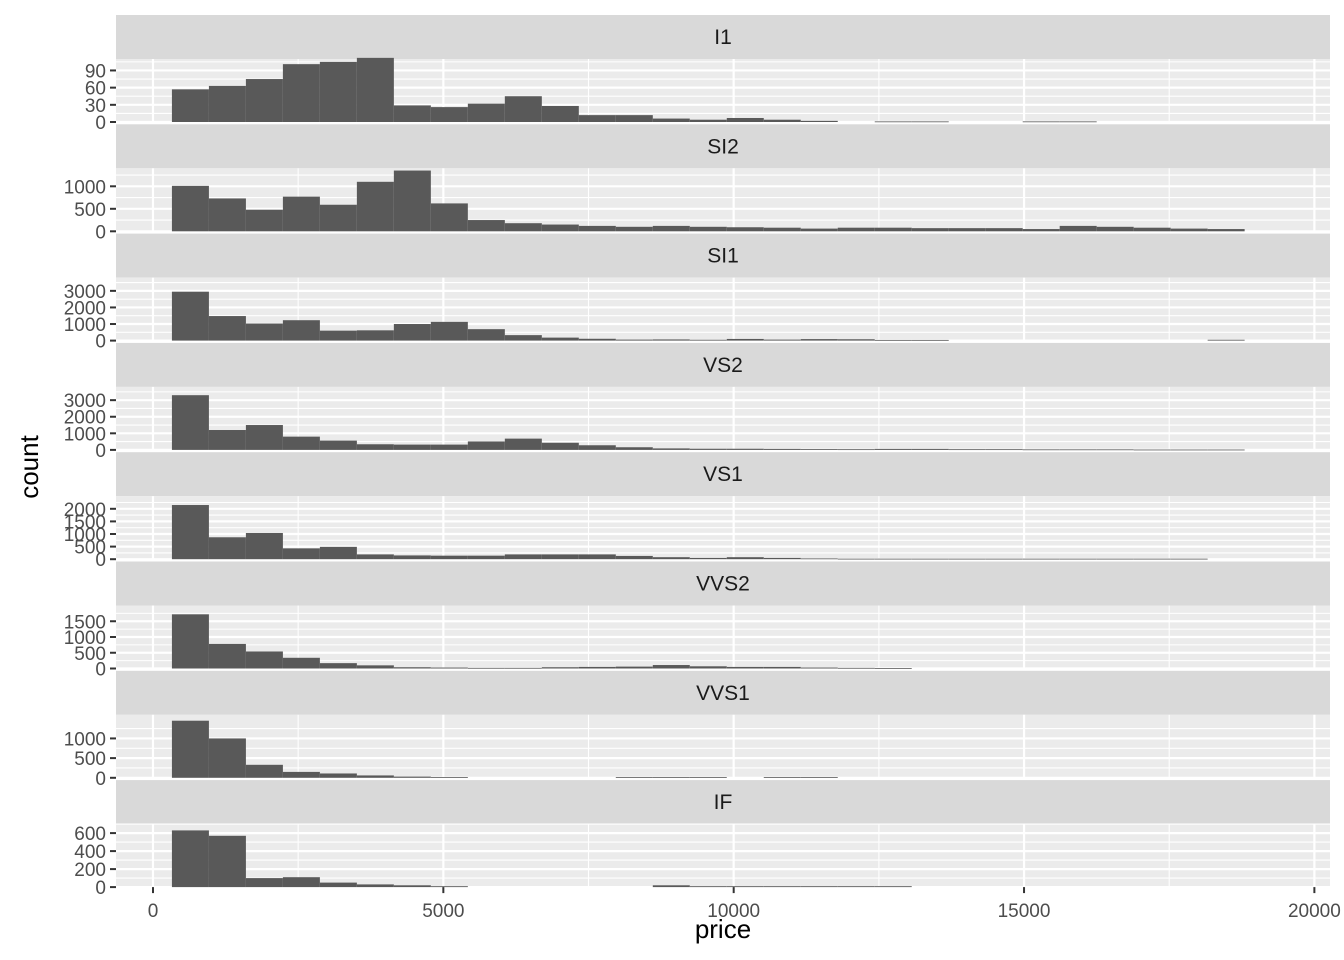 Image resolution: width=1344 pixels, height=960 pixels. I want to click on y-tick-label: 60, so click(95, 89).